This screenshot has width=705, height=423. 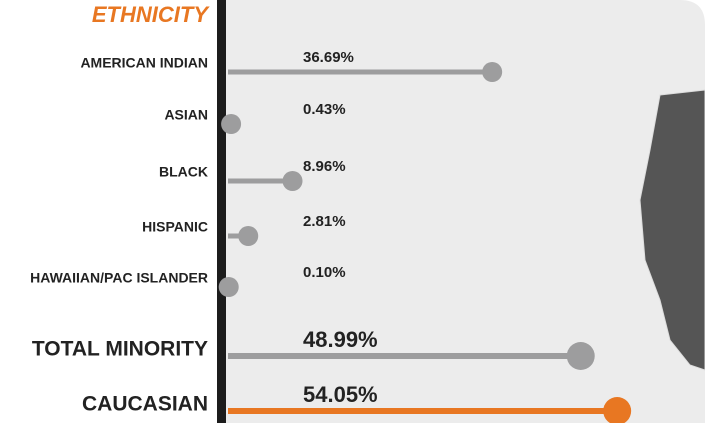 I want to click on value-label: 48.99%, so click(x=340, y=339).